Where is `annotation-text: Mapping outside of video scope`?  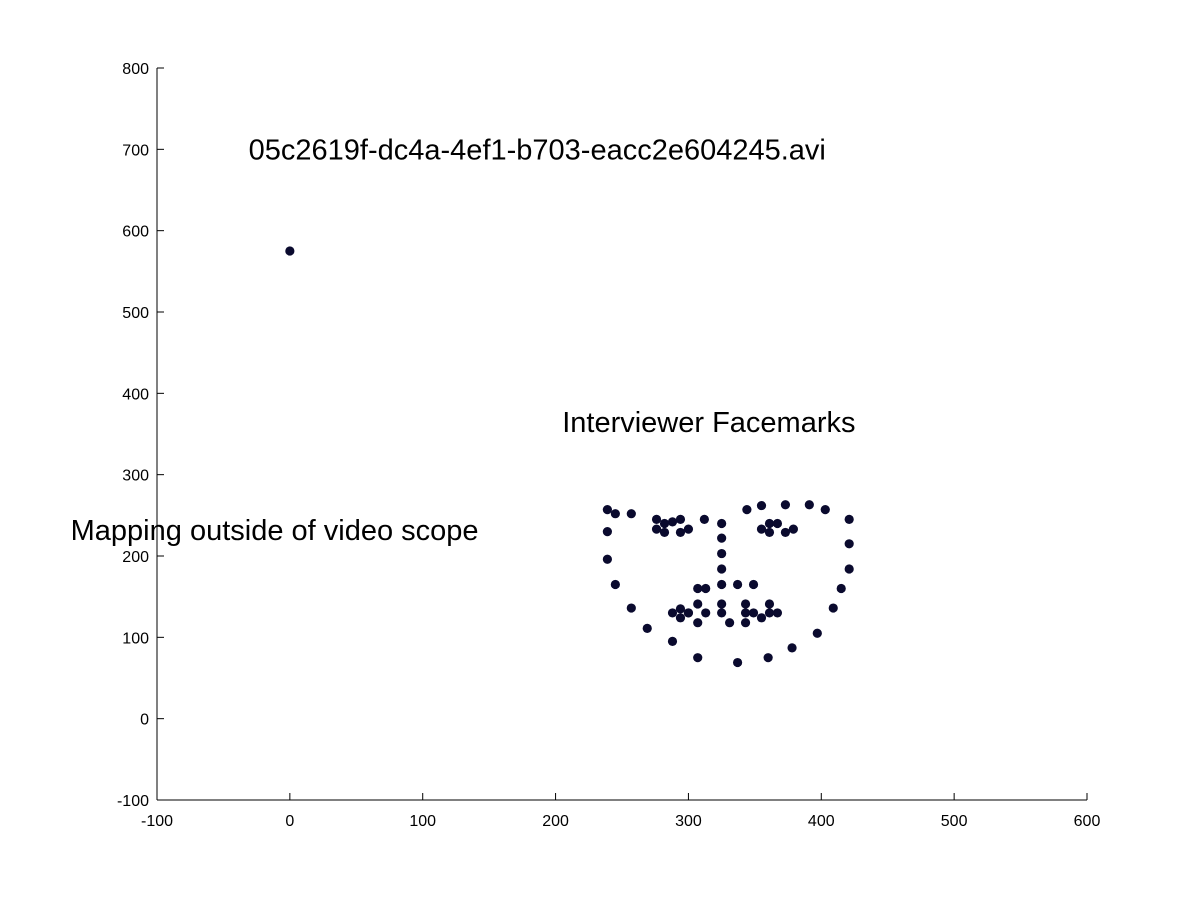 annotation-text: Mapping outside of video scope is located at coordinates (275, 531).